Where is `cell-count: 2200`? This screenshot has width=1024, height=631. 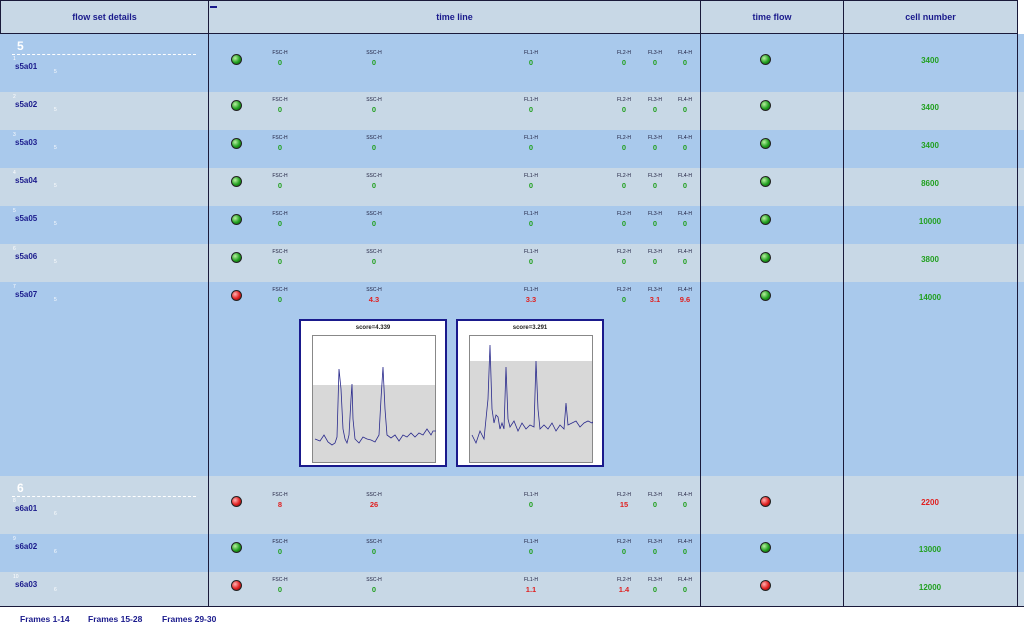
cell-count: 2200 is located at coordinates (930, 502).